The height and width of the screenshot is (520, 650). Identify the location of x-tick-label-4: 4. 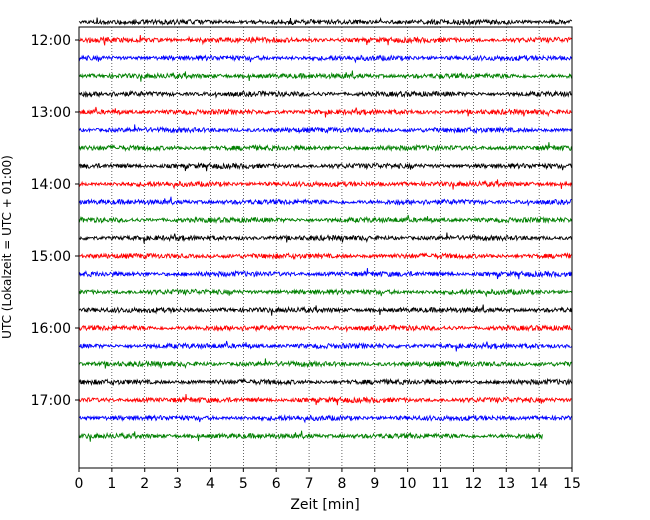
(210, 484).